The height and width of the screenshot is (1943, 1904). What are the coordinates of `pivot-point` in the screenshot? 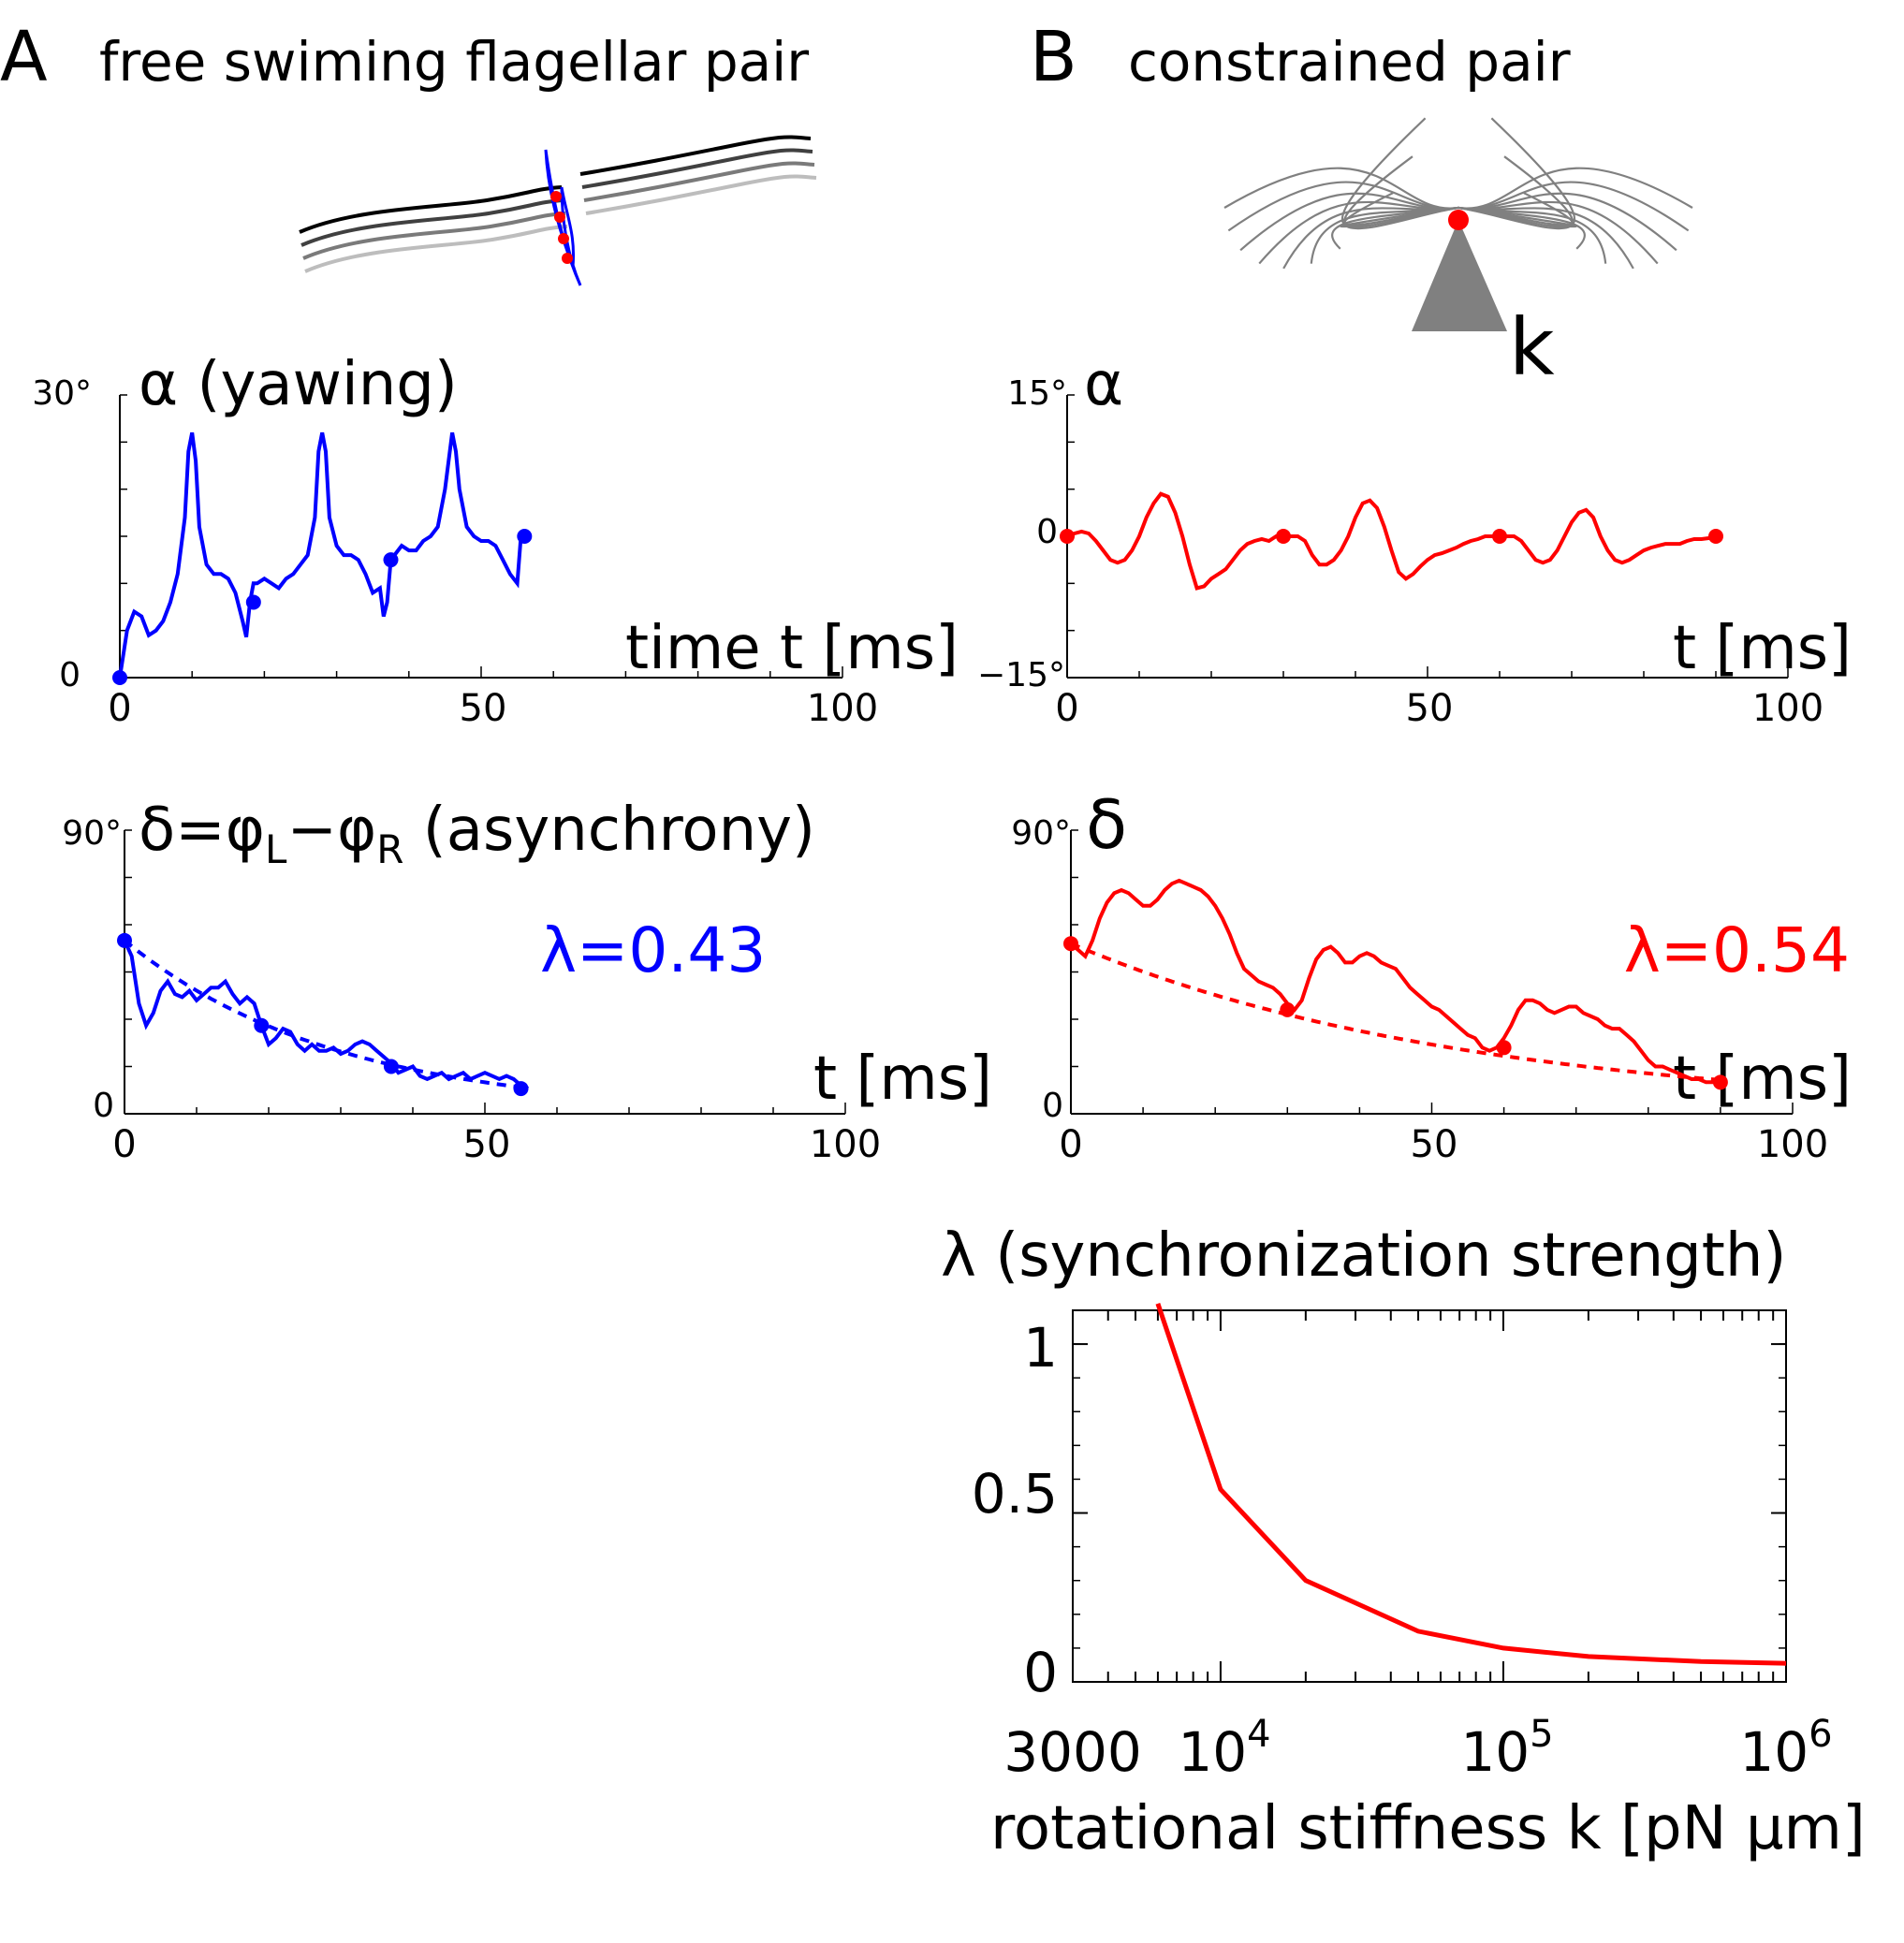 It's located at (1458, 220).